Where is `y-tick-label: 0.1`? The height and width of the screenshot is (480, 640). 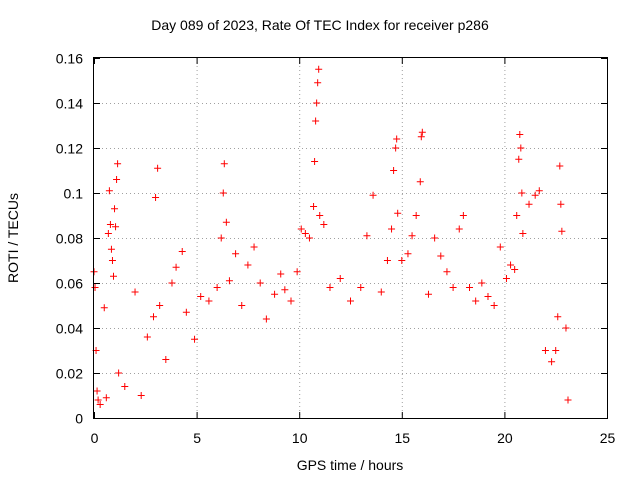 y-tick-label: 0.1 is located at coordinates (74, 194).